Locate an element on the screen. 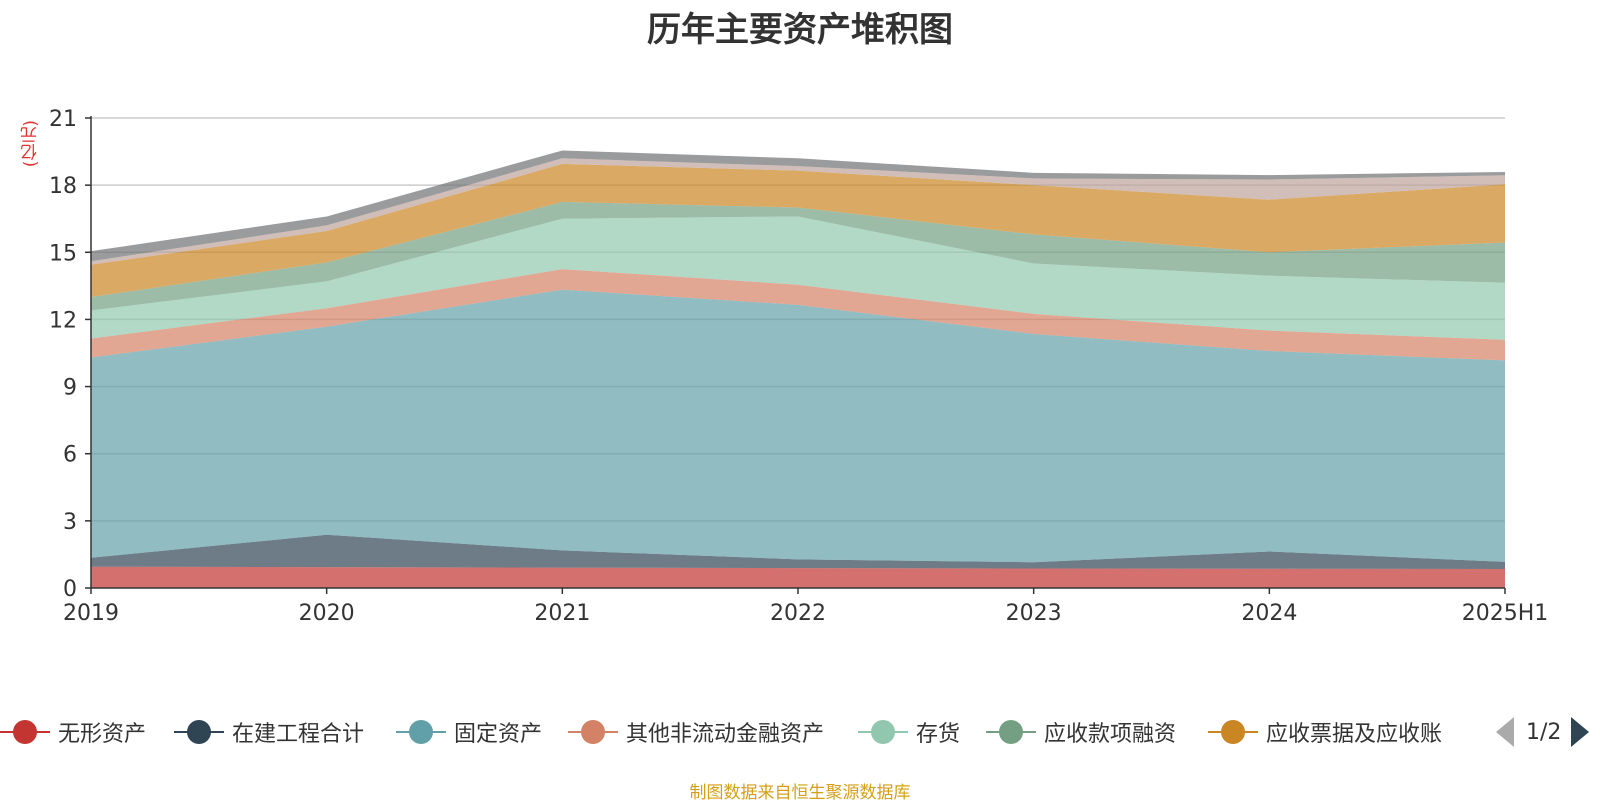 The image size is (1600, 803). legend-item: 无形资产 is located at coordinates (73, 732).